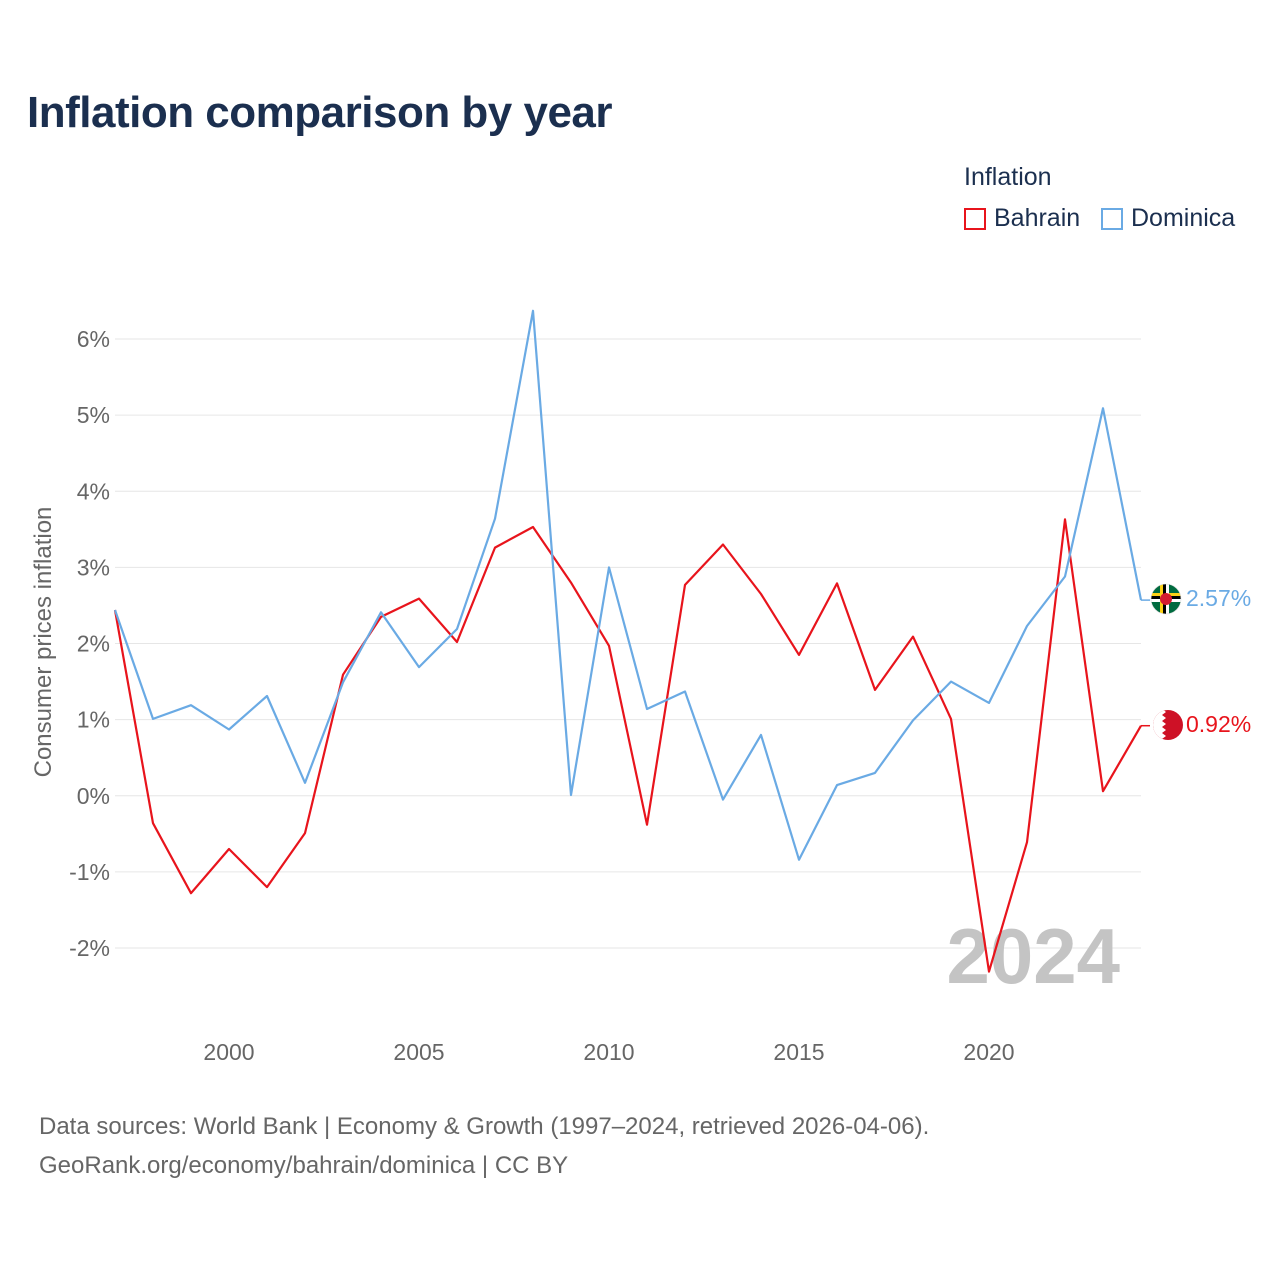 The image size is (1280, 1280). I want to click on end-label-bahrain: 0.92%, so click(1218, 724).